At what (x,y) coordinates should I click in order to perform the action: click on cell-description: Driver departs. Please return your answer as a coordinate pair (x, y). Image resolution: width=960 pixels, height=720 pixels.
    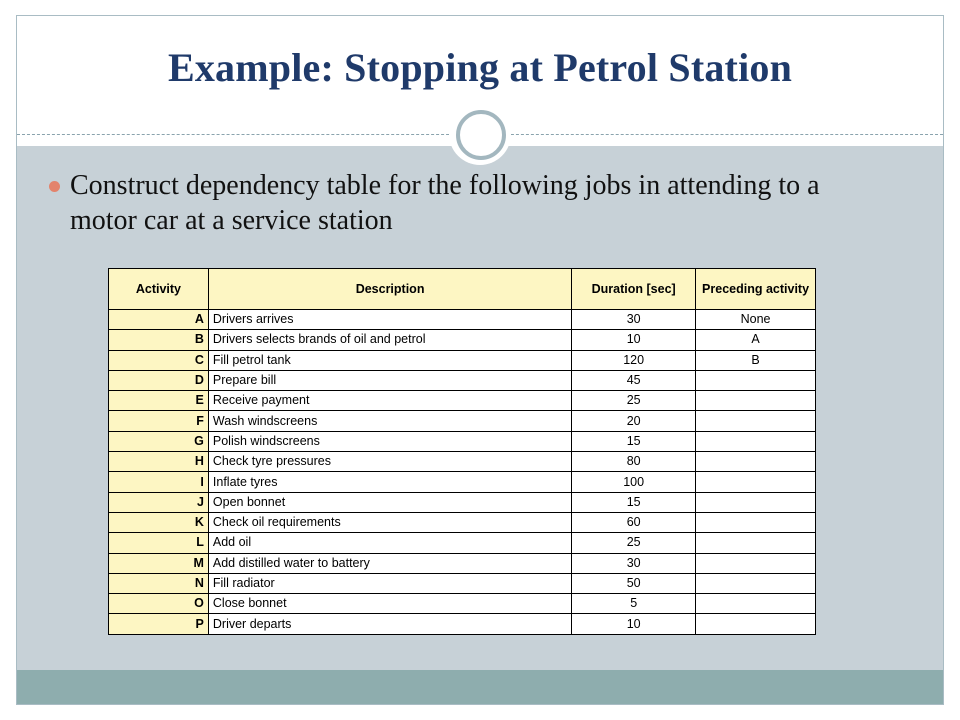
    Looking at the image, I should click on (390, 624).